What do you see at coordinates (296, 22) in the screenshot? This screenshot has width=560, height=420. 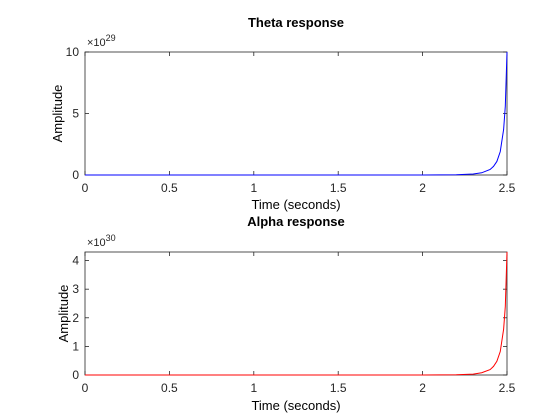 I see `theta-title: Theta response` at bounding box center [296, 22].